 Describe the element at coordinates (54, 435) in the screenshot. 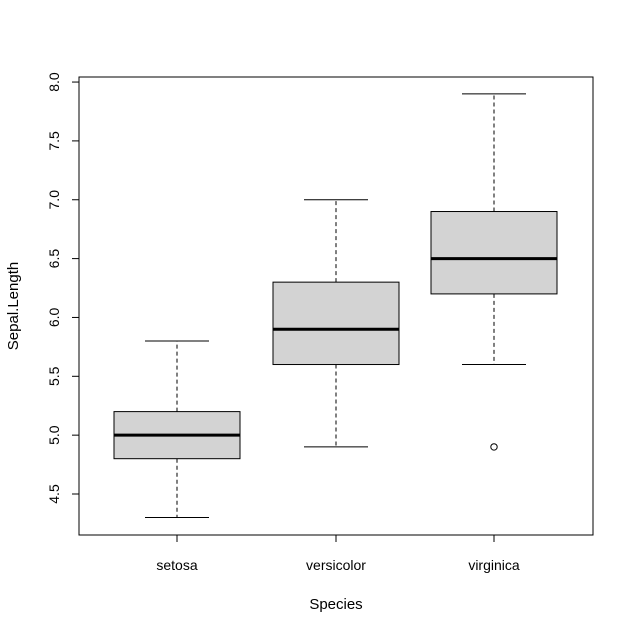

I see `y-tick-label: 5.0` at that location.